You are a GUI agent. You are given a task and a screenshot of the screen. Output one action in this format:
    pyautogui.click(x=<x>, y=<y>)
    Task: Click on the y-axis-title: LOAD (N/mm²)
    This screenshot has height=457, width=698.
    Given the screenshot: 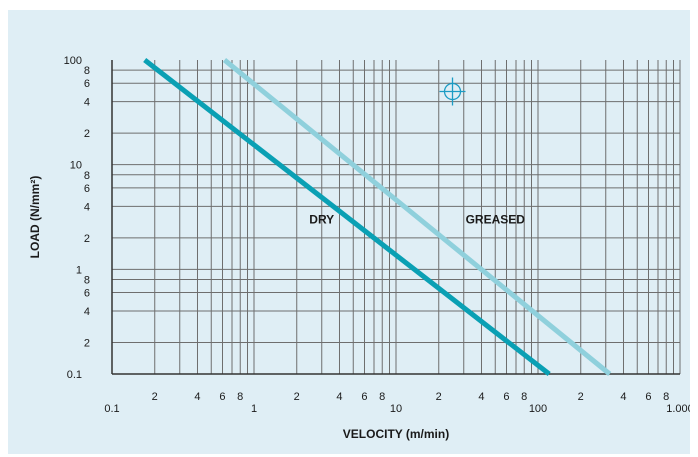 What is the action you would take?
    pyautogui.click(x=35, y=217)
    